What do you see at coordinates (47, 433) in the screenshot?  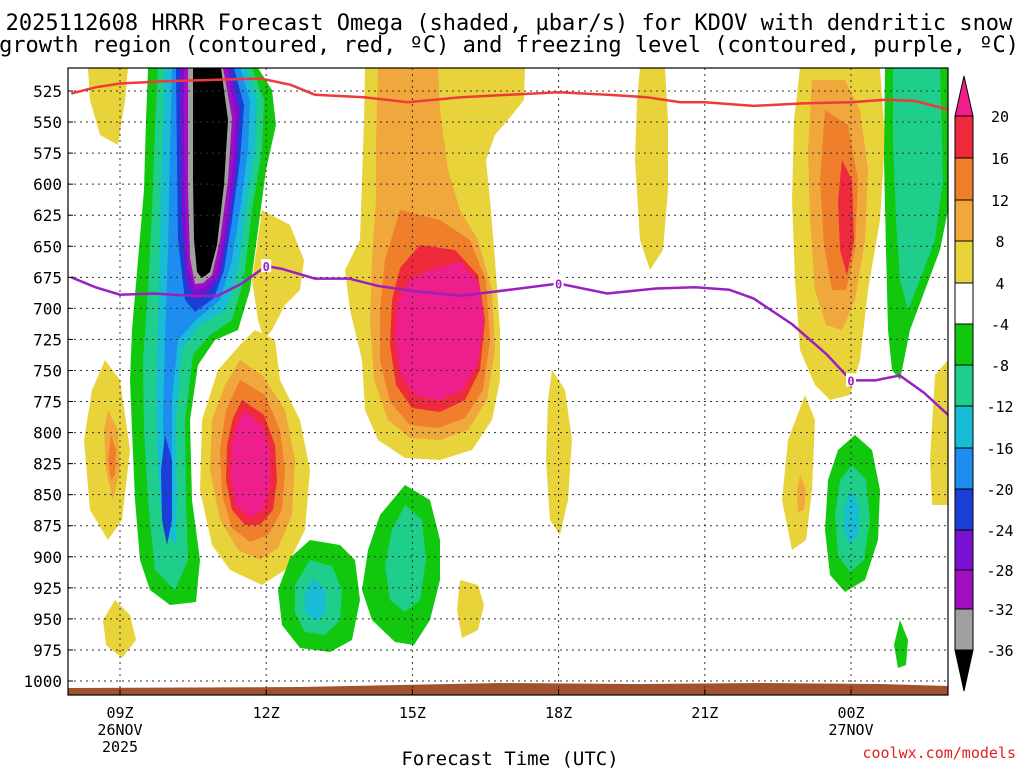 I see `y-tick-label: 800` at bounding box center [47, 433].